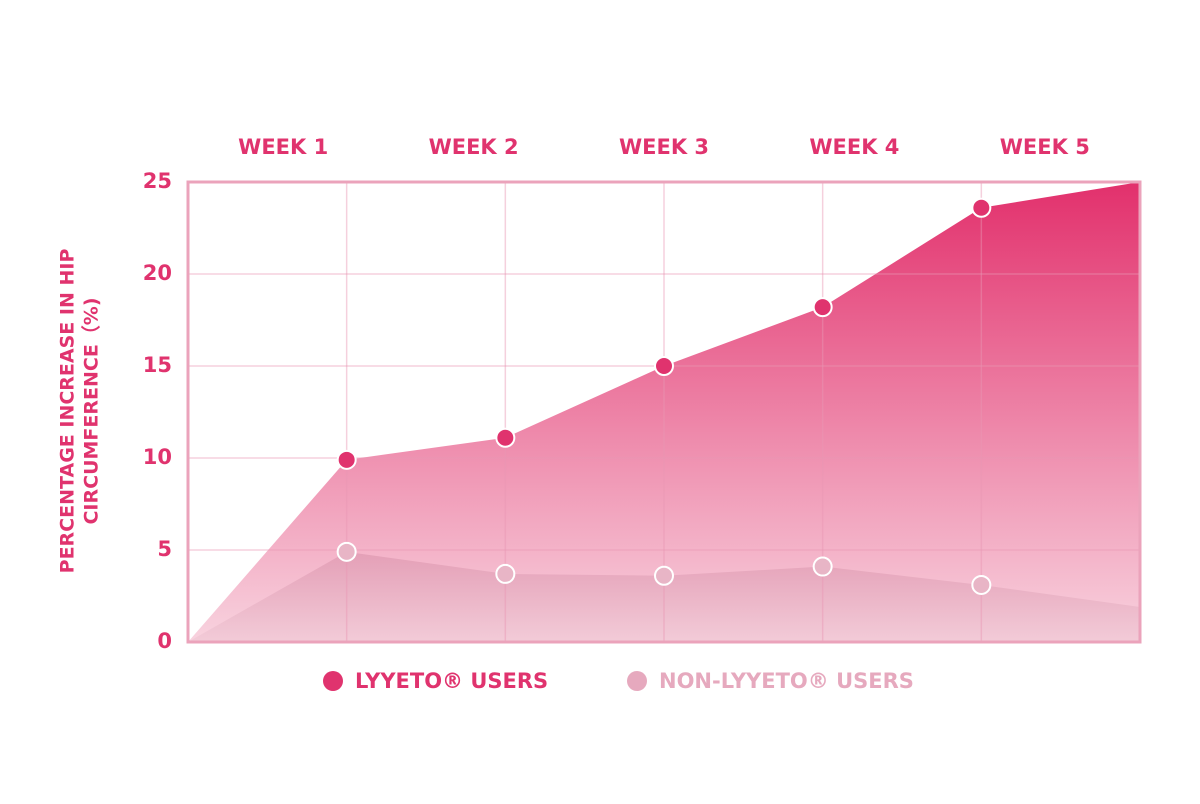 The image size is (1200, 804). What do you see at coordinates (157, 457) in the screenshot?
I see `y-tick-label: 10` at bounding box center [157, 457].